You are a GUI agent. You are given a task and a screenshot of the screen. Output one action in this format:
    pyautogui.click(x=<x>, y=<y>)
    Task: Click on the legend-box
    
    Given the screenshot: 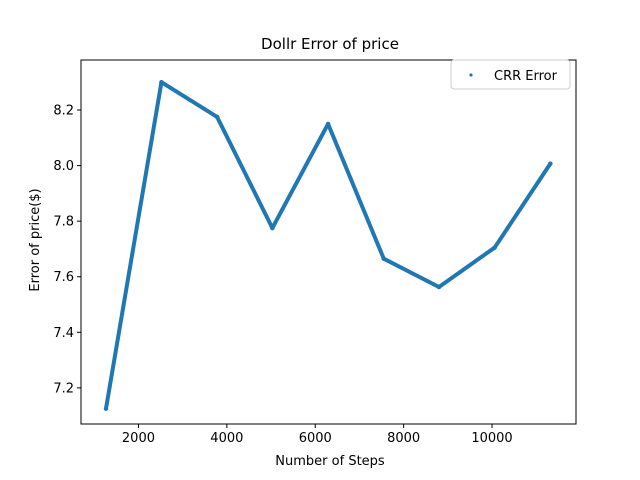 What is the action you would take?
    pyautogui.click(x=510, y=74)
    